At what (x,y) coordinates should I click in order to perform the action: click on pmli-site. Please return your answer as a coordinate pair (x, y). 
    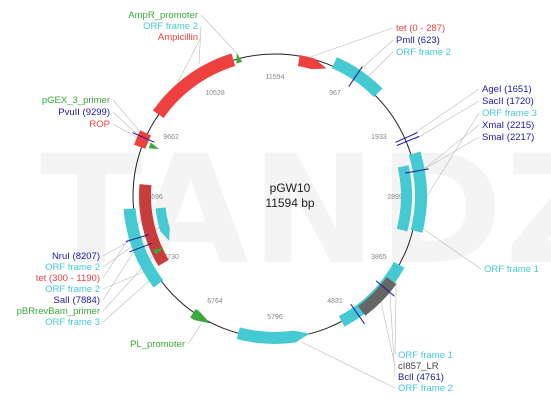
    Looking at the image, I should click on (355, 76).